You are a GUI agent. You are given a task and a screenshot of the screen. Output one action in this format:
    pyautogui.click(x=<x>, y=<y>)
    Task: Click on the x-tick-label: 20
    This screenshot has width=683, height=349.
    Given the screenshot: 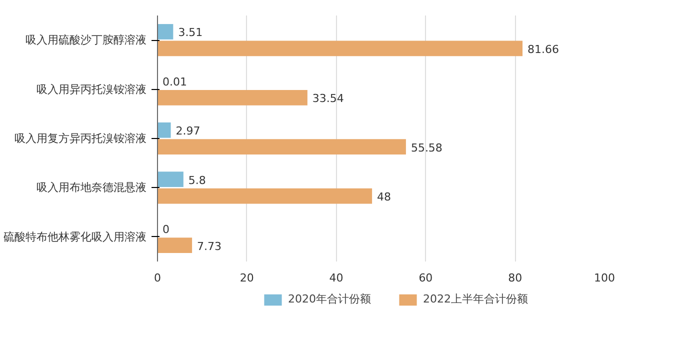 What is the action you would take?
    pyautogui.click(x=247, y=278)
    